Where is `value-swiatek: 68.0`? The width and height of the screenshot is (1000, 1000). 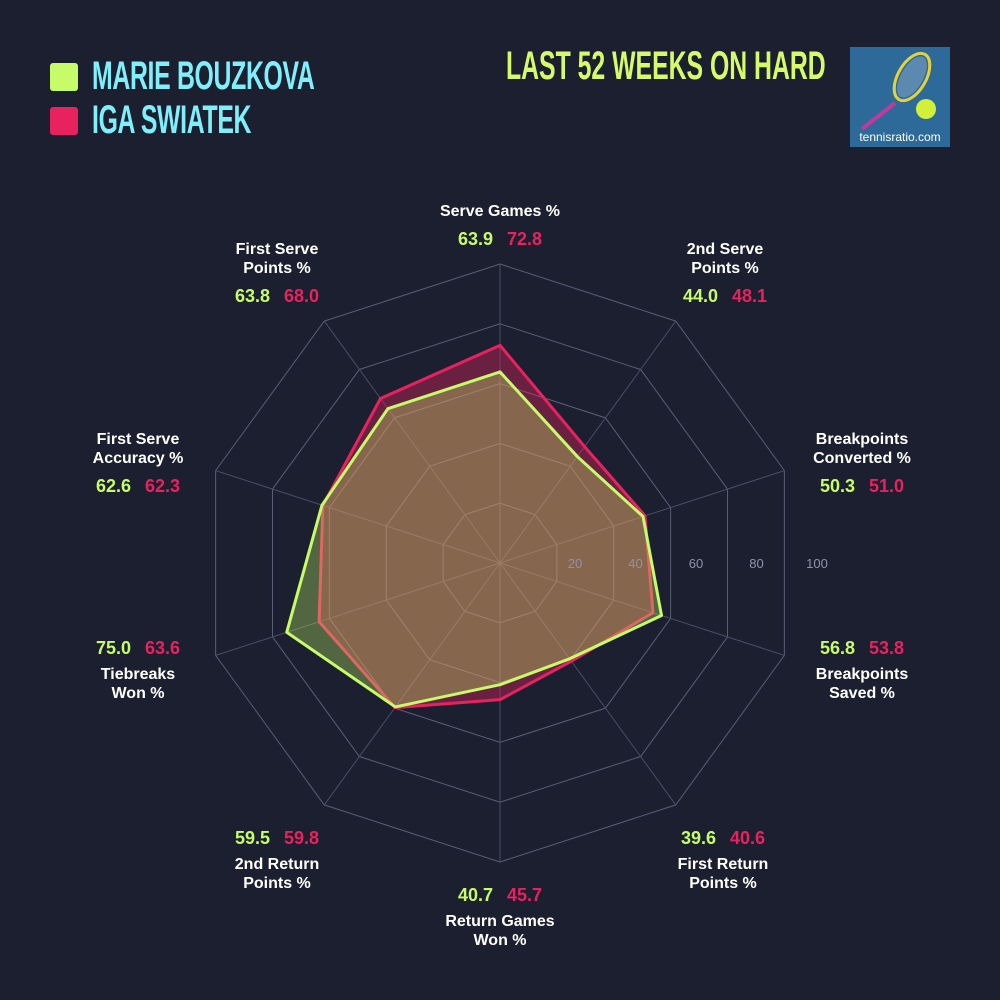 value-swiatek: 68.0 is located at coordinates (302, 296).